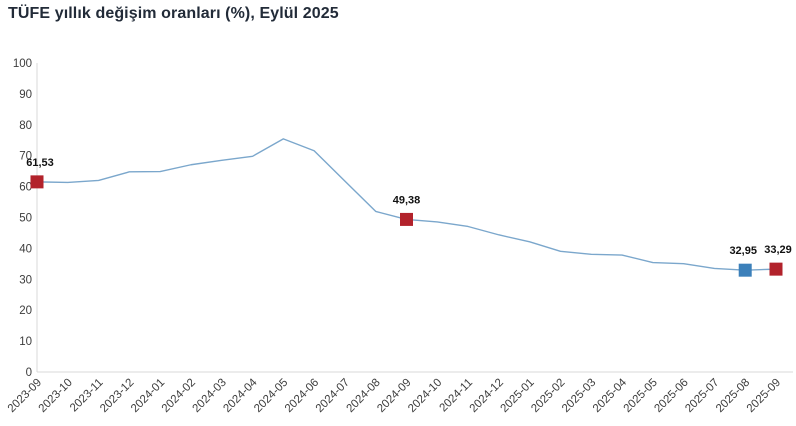 This screenshot has height=426, width=796. What do you see at coordinates (40, 163) in the screenshot?
I see `annotation-label-2023-09: 61,53` at bounding box center [40, 163].